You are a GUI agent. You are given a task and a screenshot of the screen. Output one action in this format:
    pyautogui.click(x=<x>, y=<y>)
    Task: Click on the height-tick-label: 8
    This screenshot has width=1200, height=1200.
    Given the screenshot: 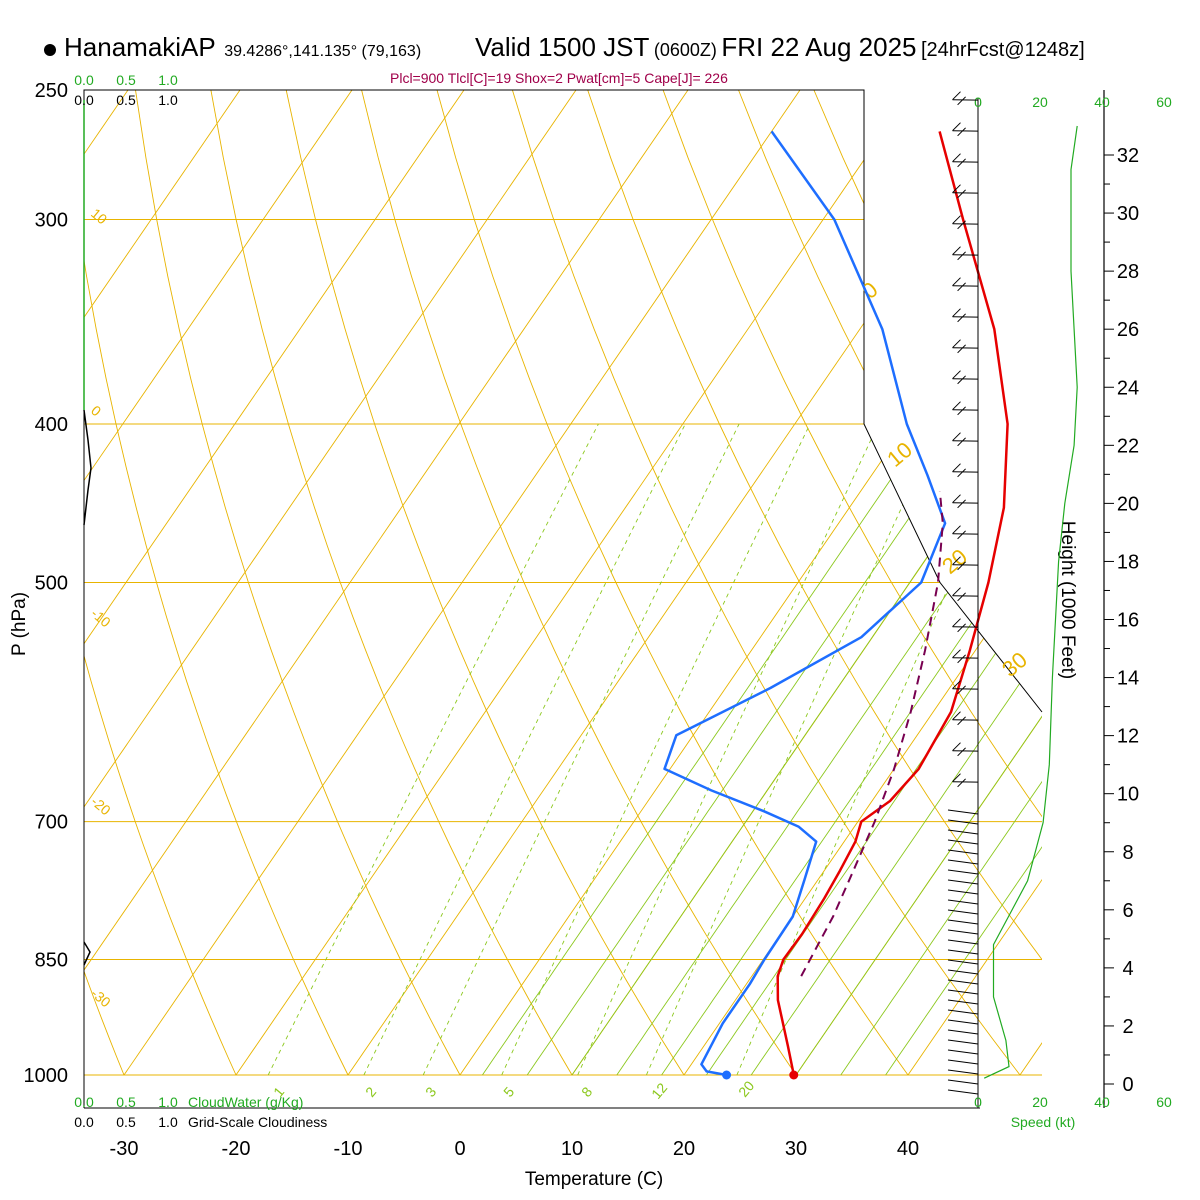 What is the action you would take?
    pyautogui.click(x=1127, y=853)
    